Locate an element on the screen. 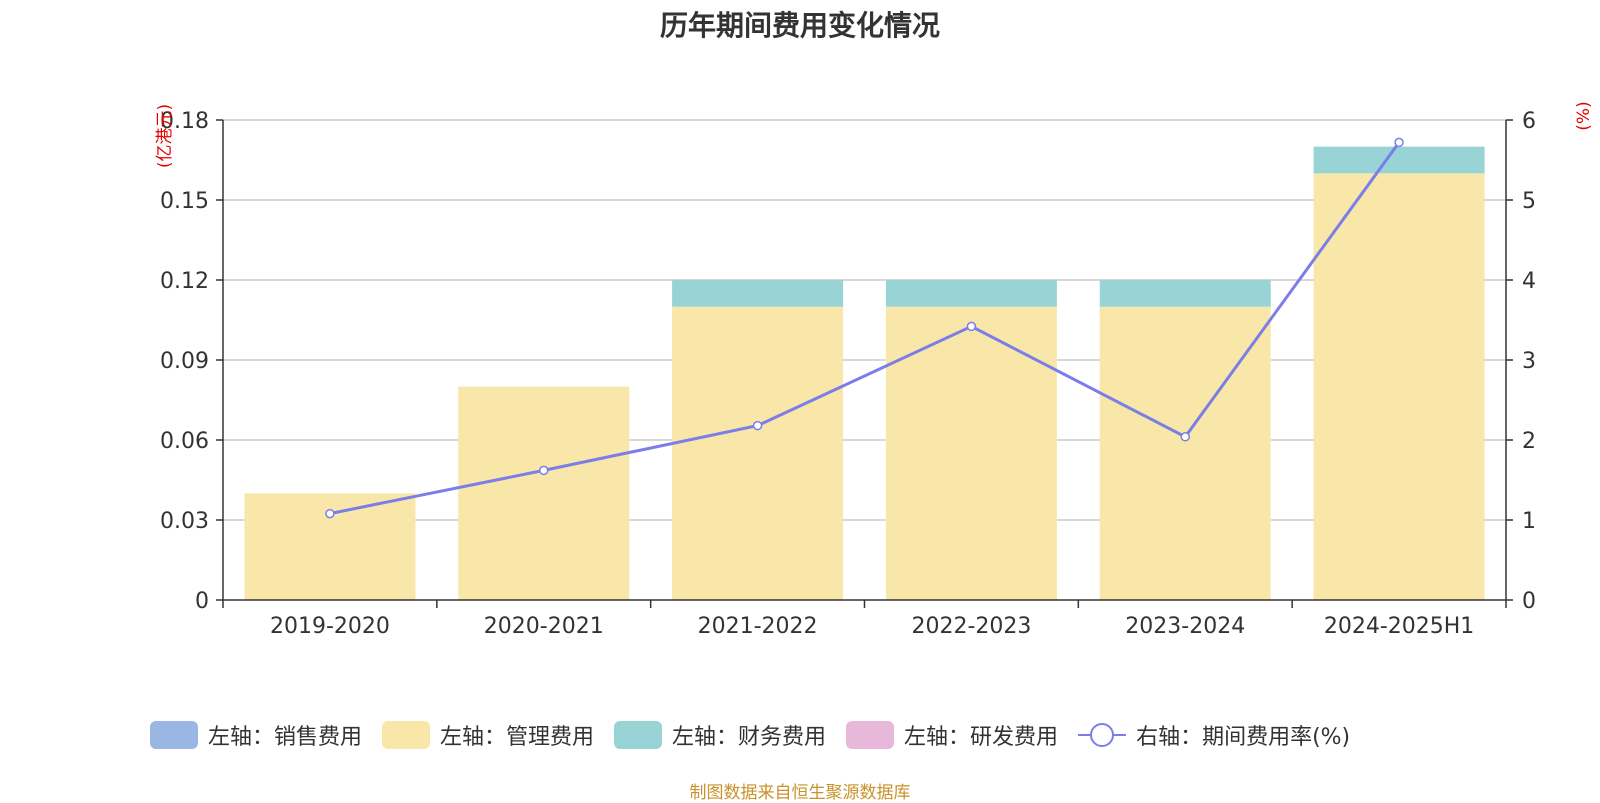 This screenshot has height=803, width=1600. right-tick-label: 1 is located at coordinates (1529, 521).